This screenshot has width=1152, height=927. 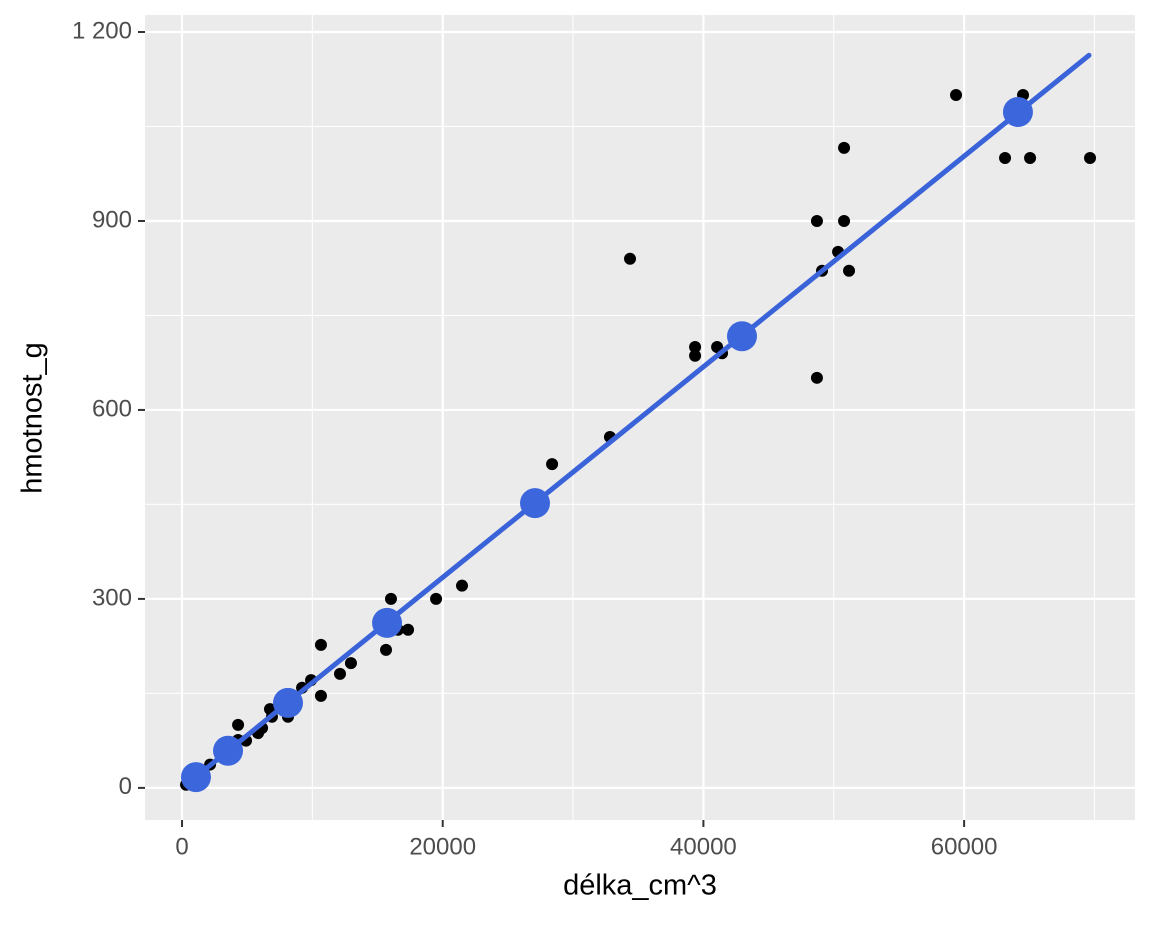 What do you see at coordinates (112, 219) in the screenshot?
I see `y-tick-label: 900` at bounding box center [112, 219].